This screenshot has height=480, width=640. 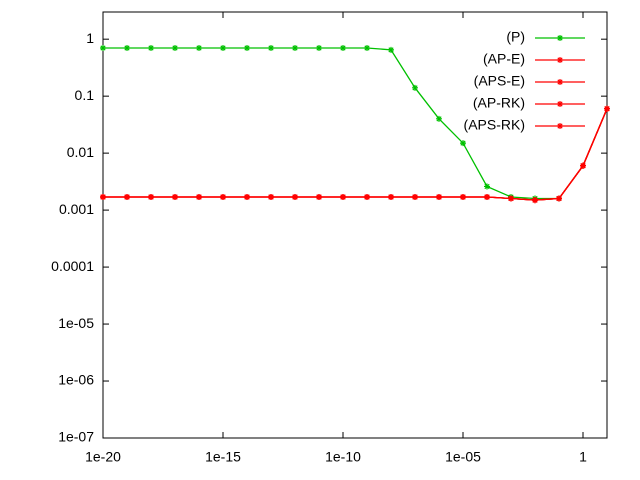 What do you see at coordinates (504, 59) in the screenshot?
I see `legend-label: (AP-E)` at bounding box center [504, 59].